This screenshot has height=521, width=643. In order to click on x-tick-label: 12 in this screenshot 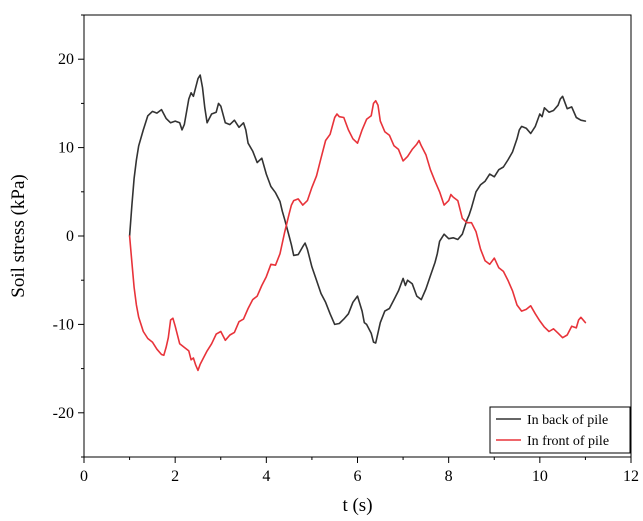, I will do `click(631, 476)`.